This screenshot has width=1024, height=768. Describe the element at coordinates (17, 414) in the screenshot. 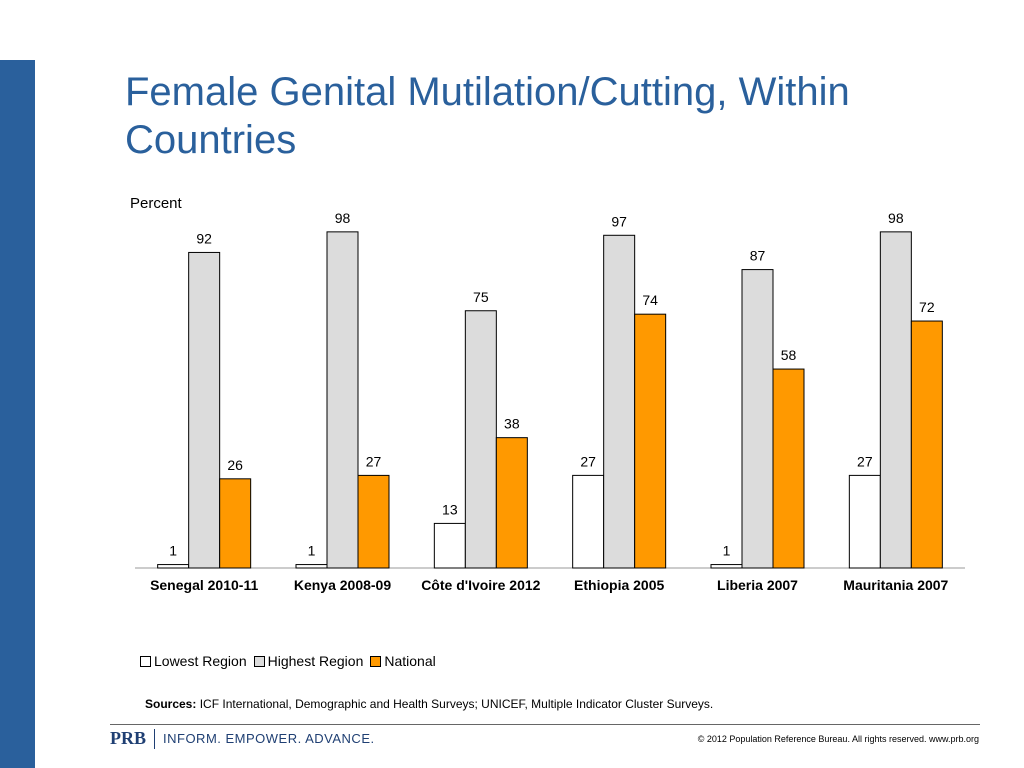

I see `side-accent-bar` at that location.